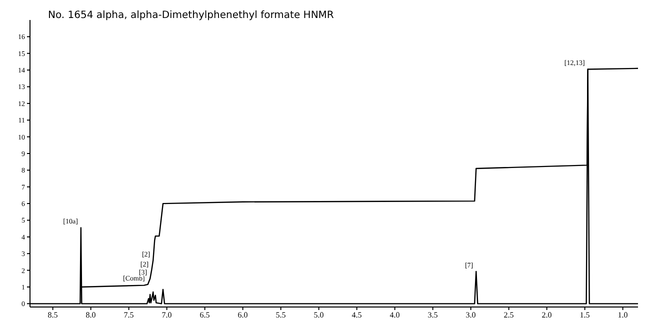 The image size is (650, 333). What do you see at coordinates (191, 15) in the screenshot?
I see `chart-title: No. 1654 alpha, alpha-Dimethylphenethyl formate HNMR` at bounding box center [191, 15].